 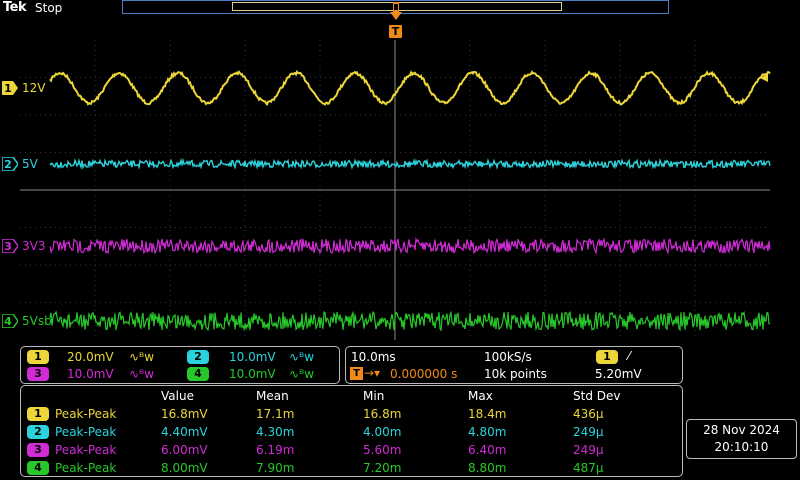 What do you see at coordinates (275, 432) in the screenshot?
I see `meas-row-2-mean: 4.30m` at bounding box center [275, 432].